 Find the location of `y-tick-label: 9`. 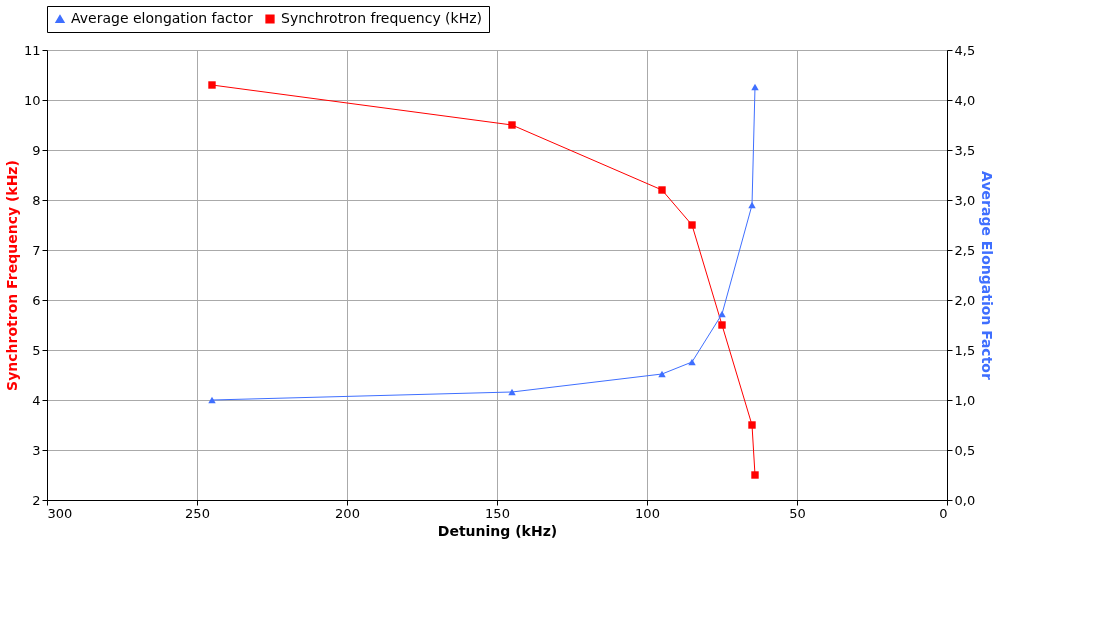

y-tick-label: 9 is located at coordinates (36, 150).